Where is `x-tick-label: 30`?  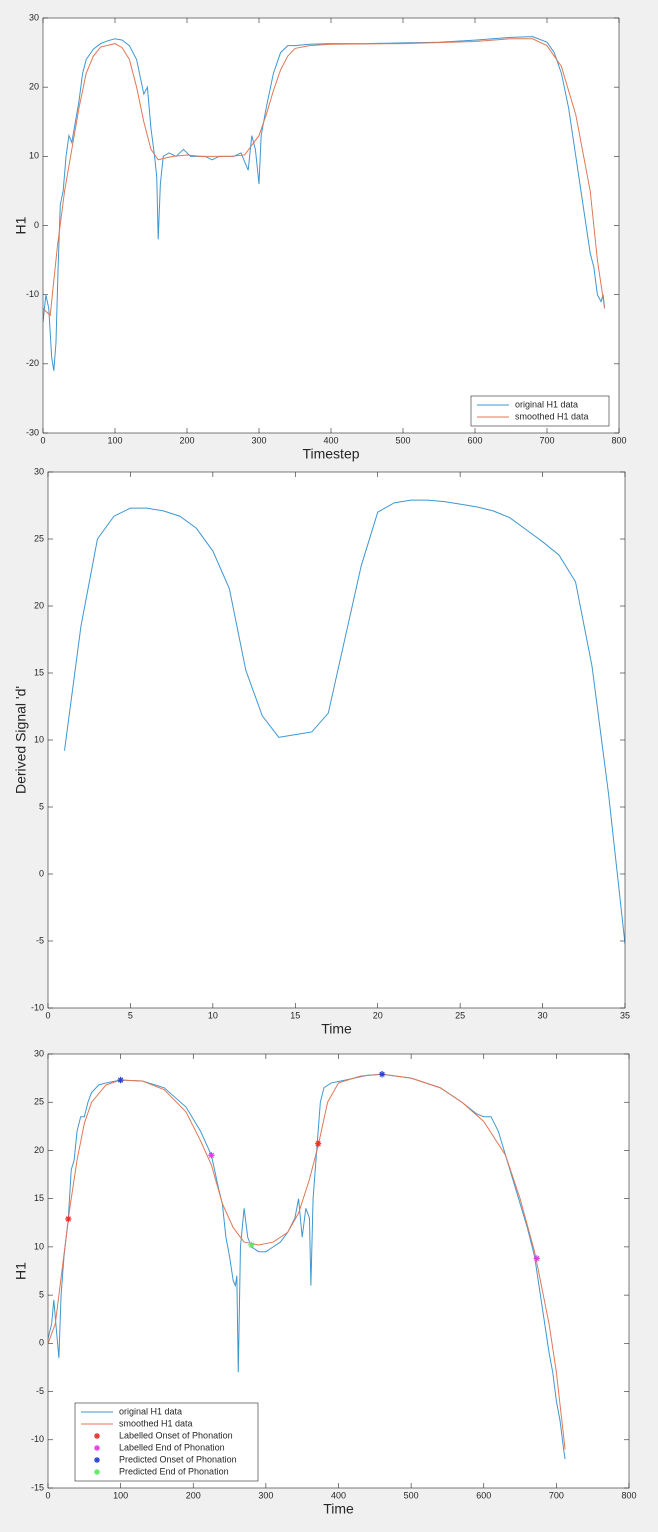 x-tick-label: 30 is located at coordinates (543, 1015).